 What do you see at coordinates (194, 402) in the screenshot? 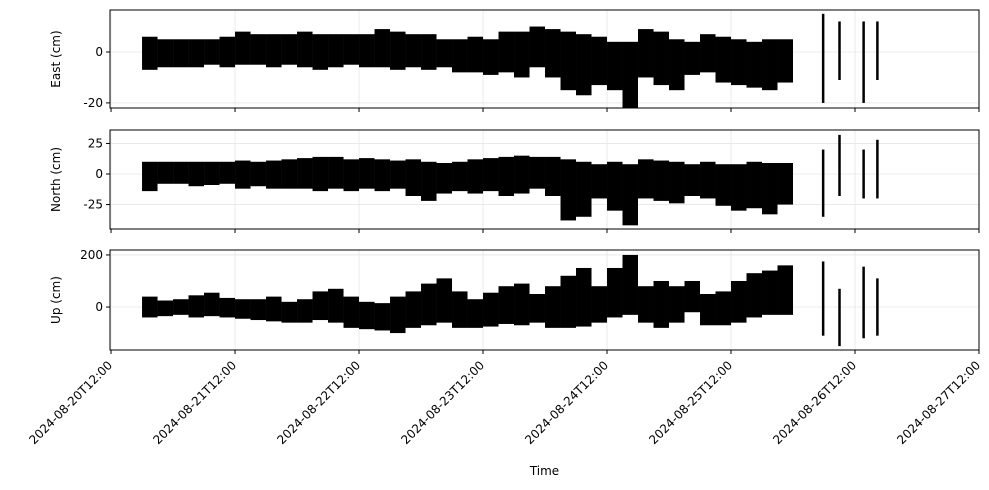
I see `x-tick-label: 2024-08-21T12:00` at bounding box center [194, 402].